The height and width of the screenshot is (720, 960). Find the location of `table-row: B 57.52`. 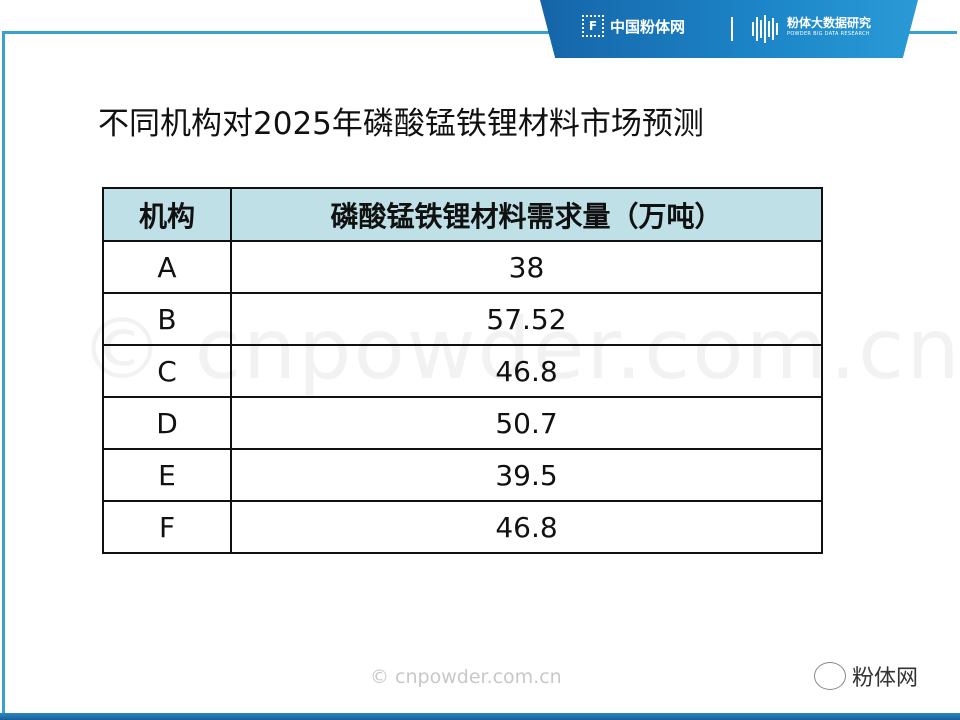

table-row: B 57.52 is located at coordinates (462, 319).